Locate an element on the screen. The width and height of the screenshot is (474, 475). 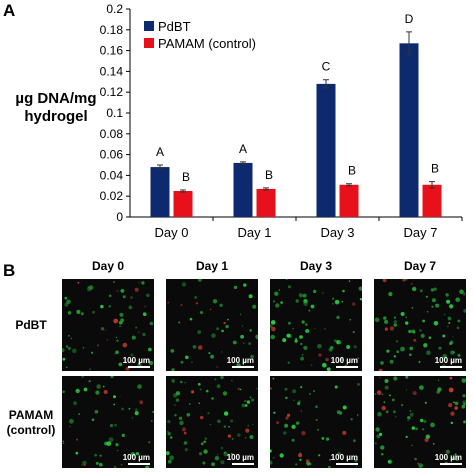
bar-pdbt is located at coordinates (326, 150).